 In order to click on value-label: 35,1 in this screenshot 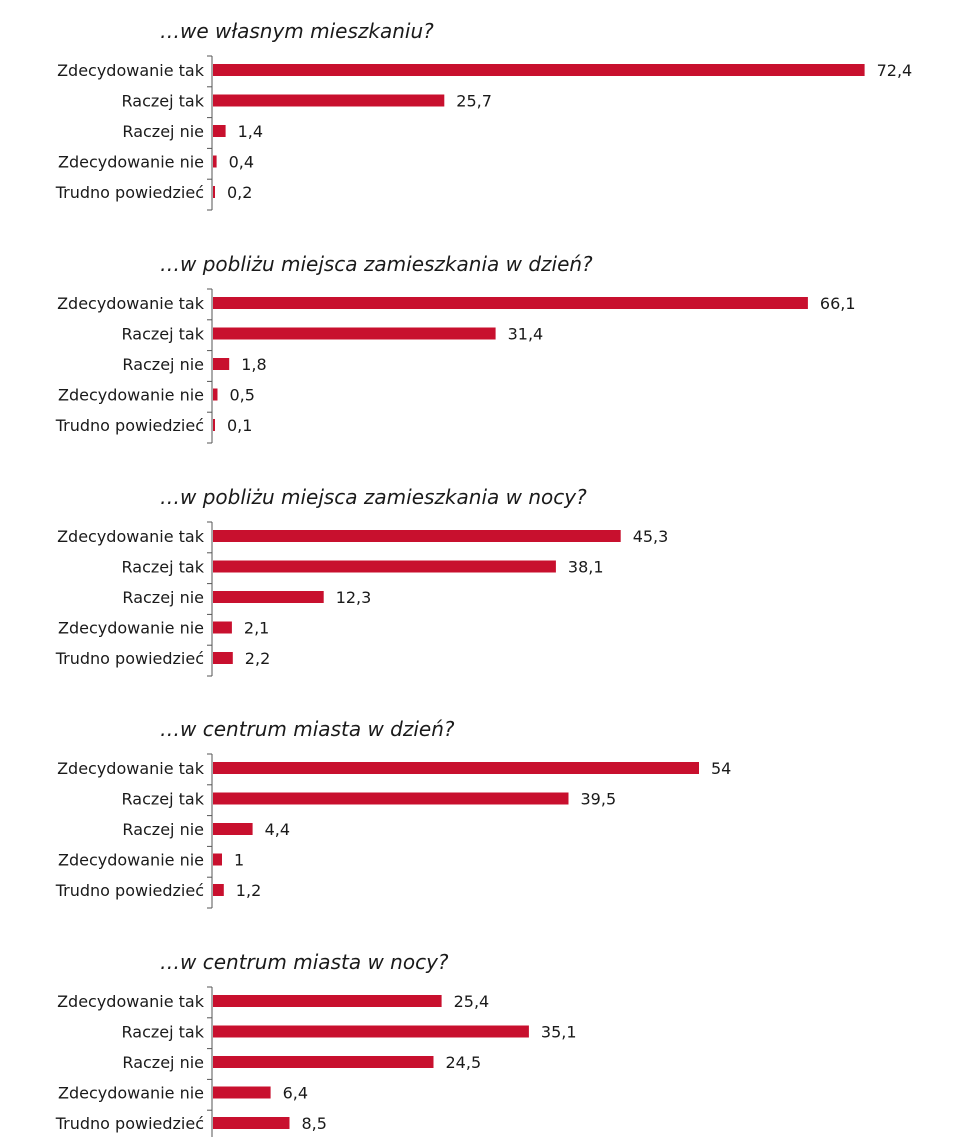, I will do `click(559, 1032)`.